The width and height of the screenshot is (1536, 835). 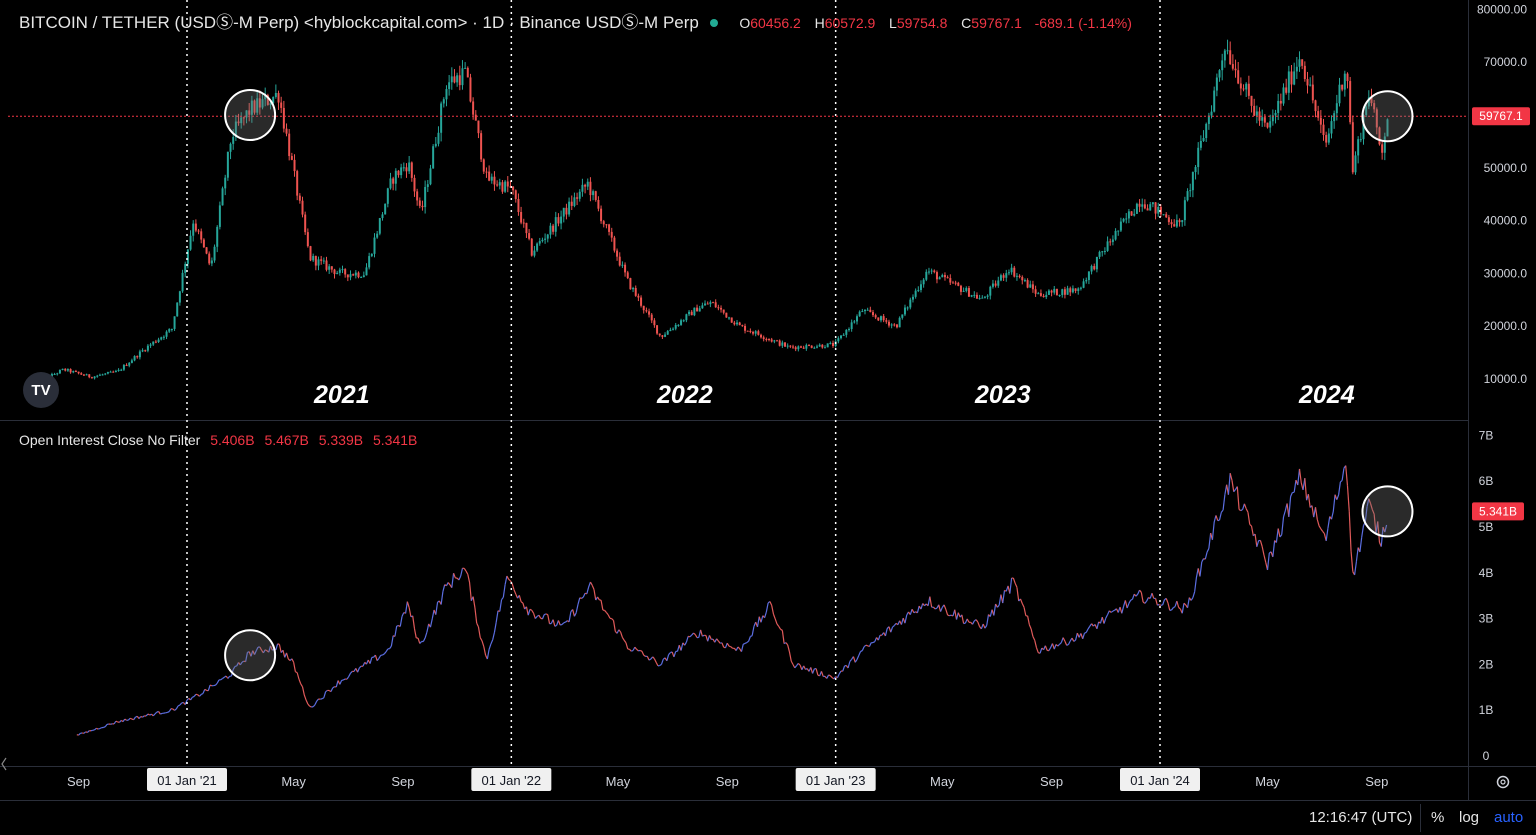 What do you see at coordinates (1438, 817) in the screenshot?
I see `percent-scale-toggle: %` at bounding box center [1438, 817].